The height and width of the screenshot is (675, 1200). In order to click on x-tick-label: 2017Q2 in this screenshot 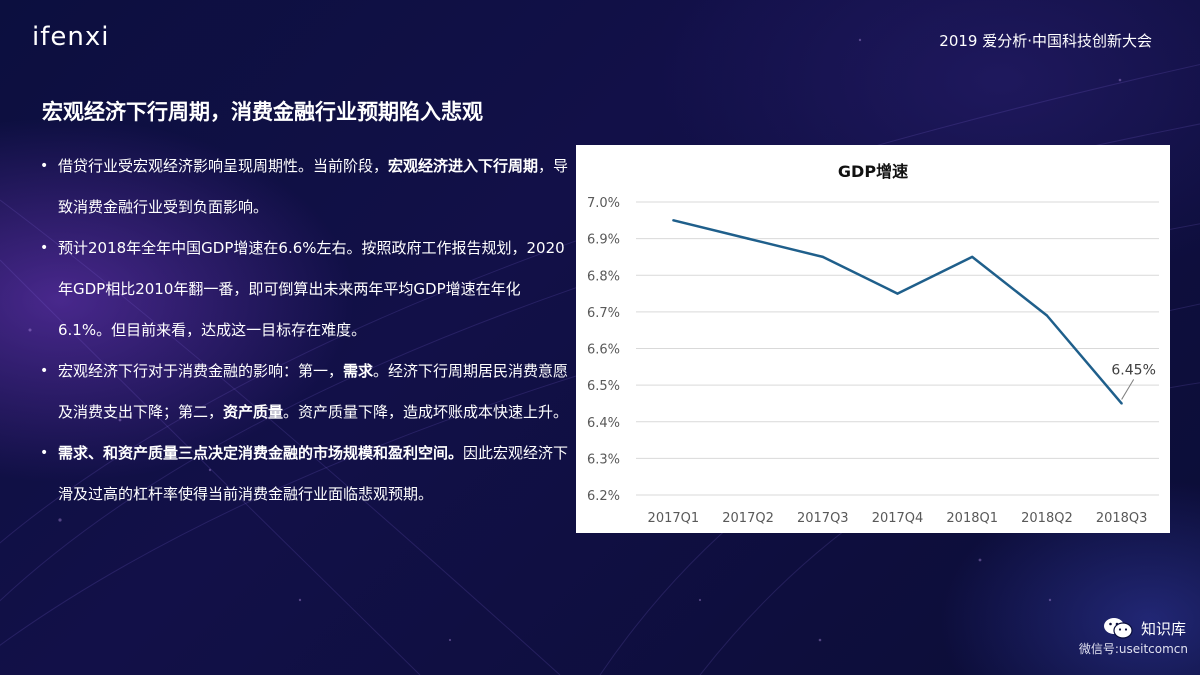, I will do `click(748, 518)`.